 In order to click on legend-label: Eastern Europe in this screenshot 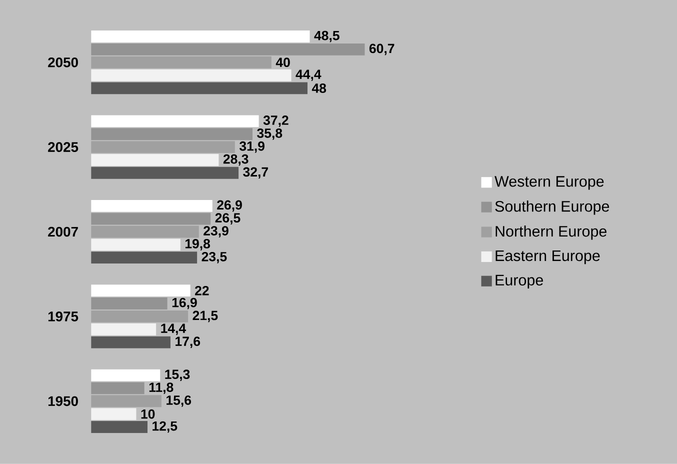, I will do `click(548, 257)`.